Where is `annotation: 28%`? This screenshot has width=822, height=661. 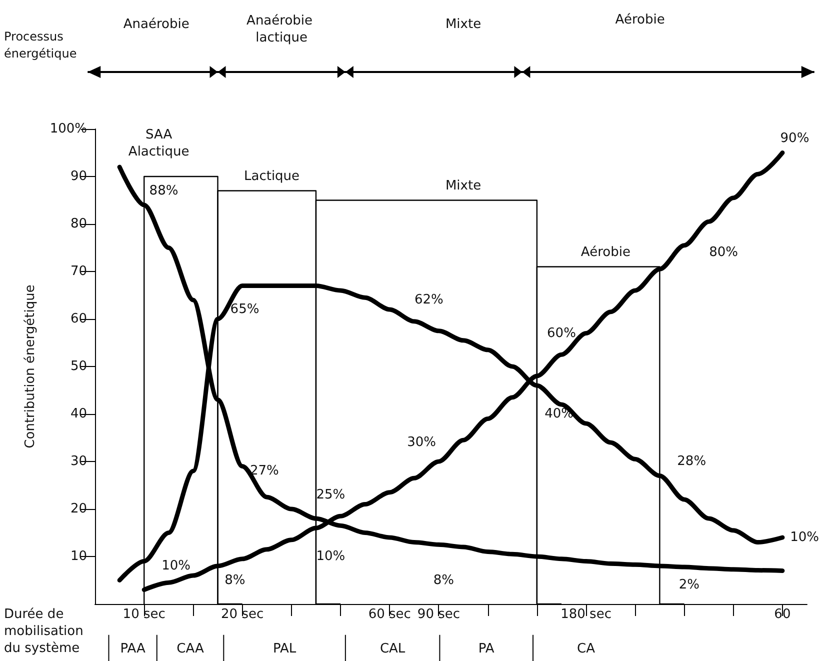 annotation: 28% is located at coordinates (691, 461).